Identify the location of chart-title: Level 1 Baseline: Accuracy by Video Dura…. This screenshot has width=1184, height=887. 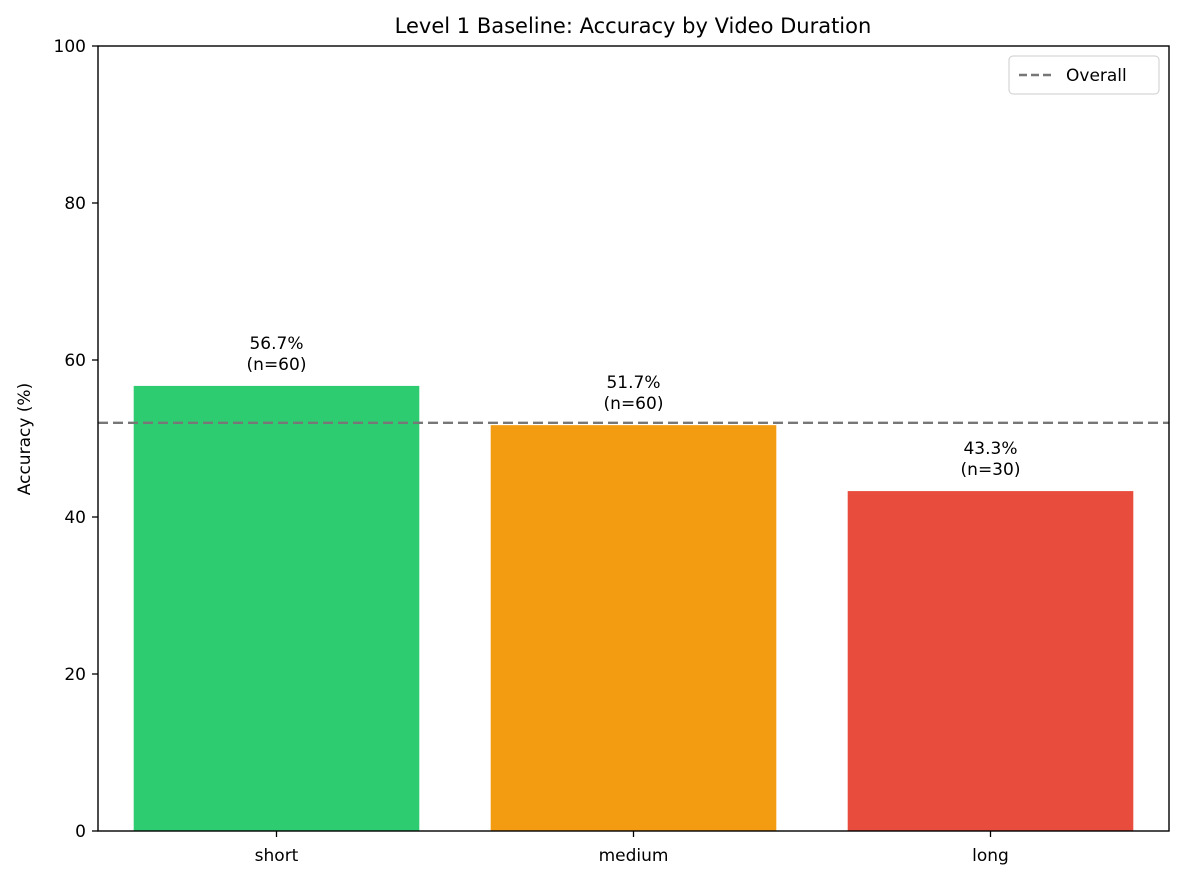
(633, 26).